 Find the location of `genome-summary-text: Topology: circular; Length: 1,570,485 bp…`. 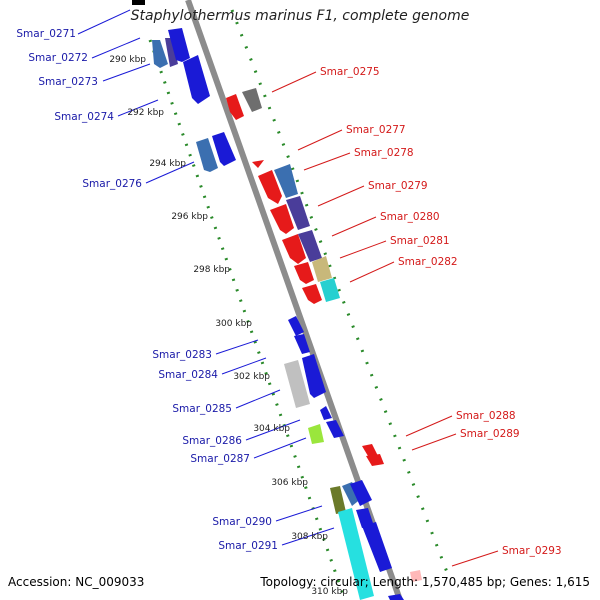

genome-summary-text: Topology: circular; Length: 1,570,485 bp… is located at coordinates (425, 582).